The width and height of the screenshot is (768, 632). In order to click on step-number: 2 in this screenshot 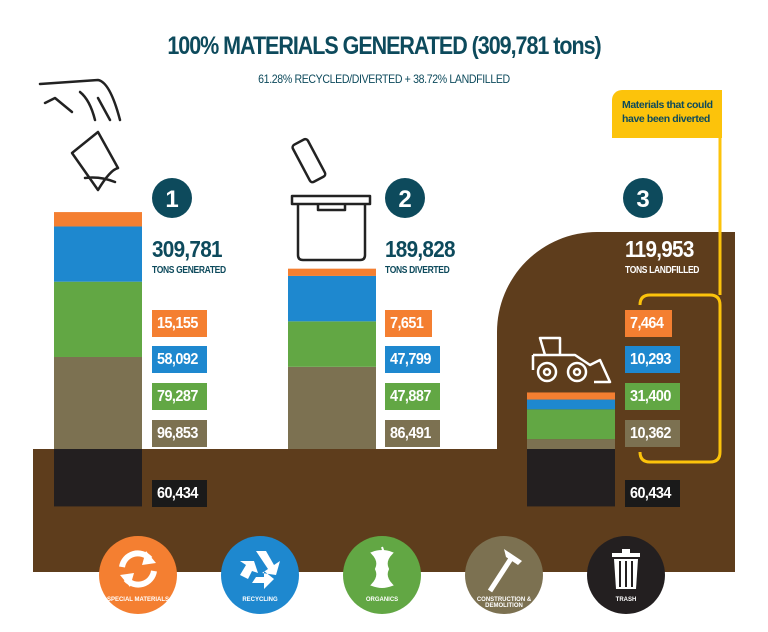, I will do `click(404, 199)`.